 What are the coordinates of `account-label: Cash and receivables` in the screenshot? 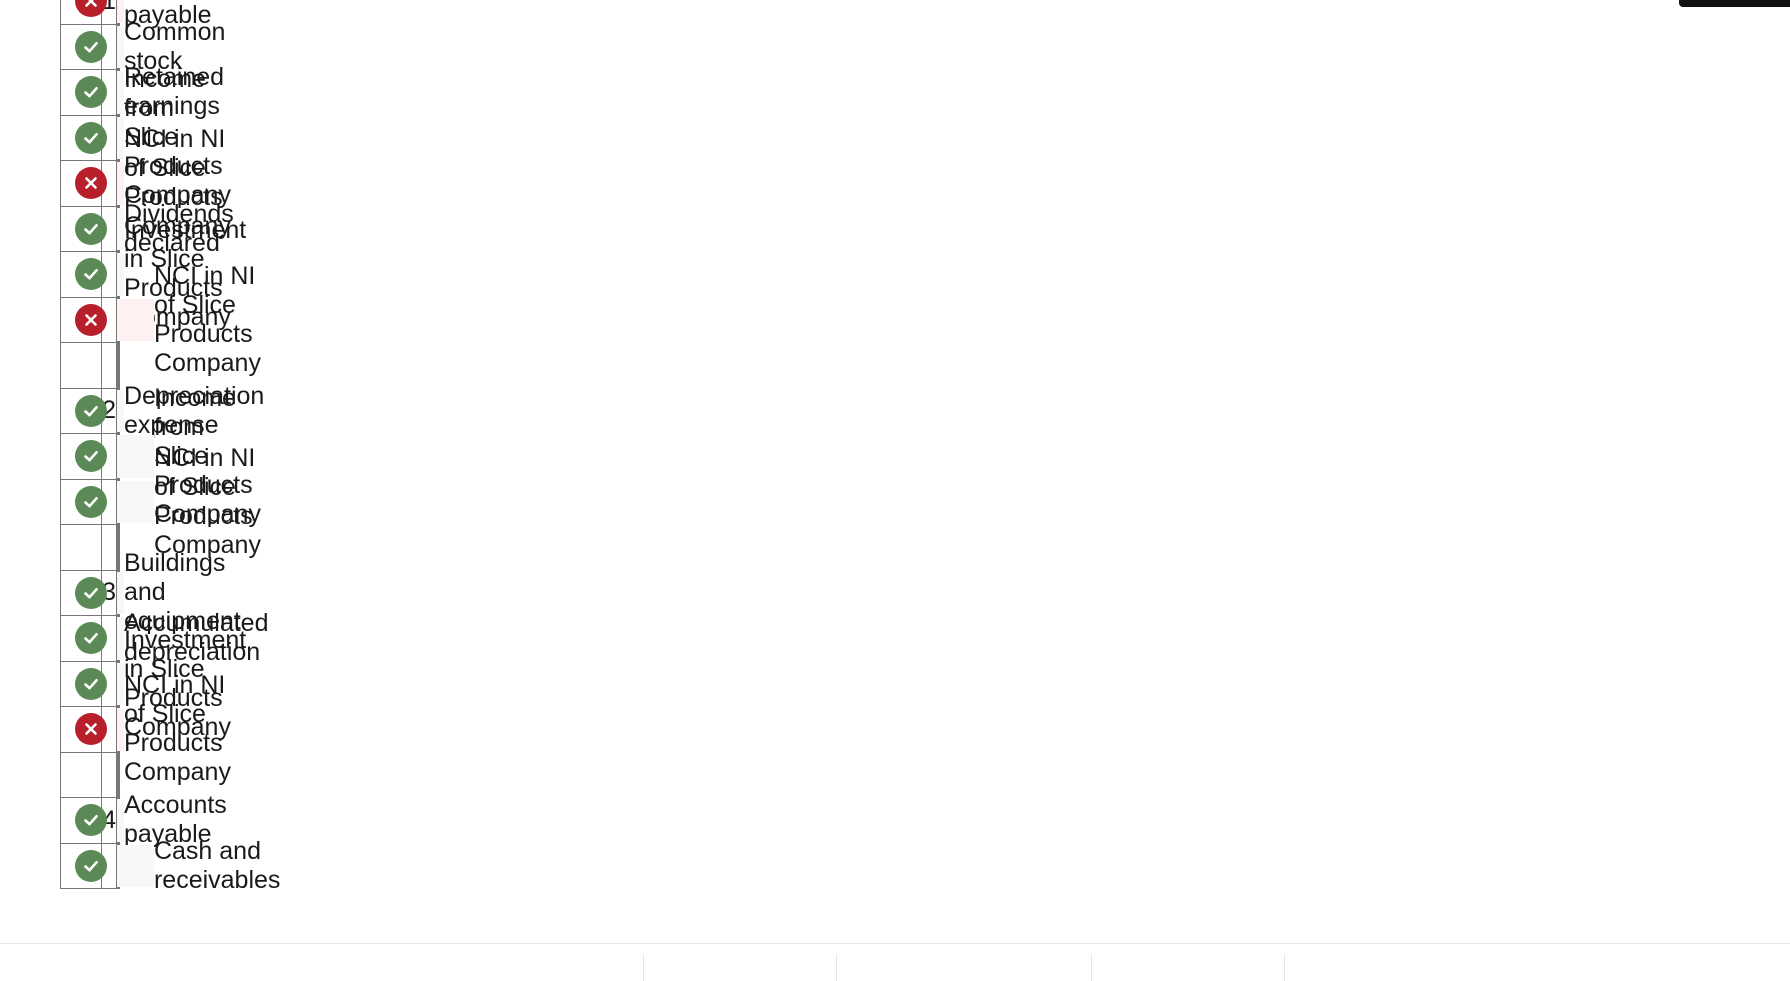 It's located at (217, 865).